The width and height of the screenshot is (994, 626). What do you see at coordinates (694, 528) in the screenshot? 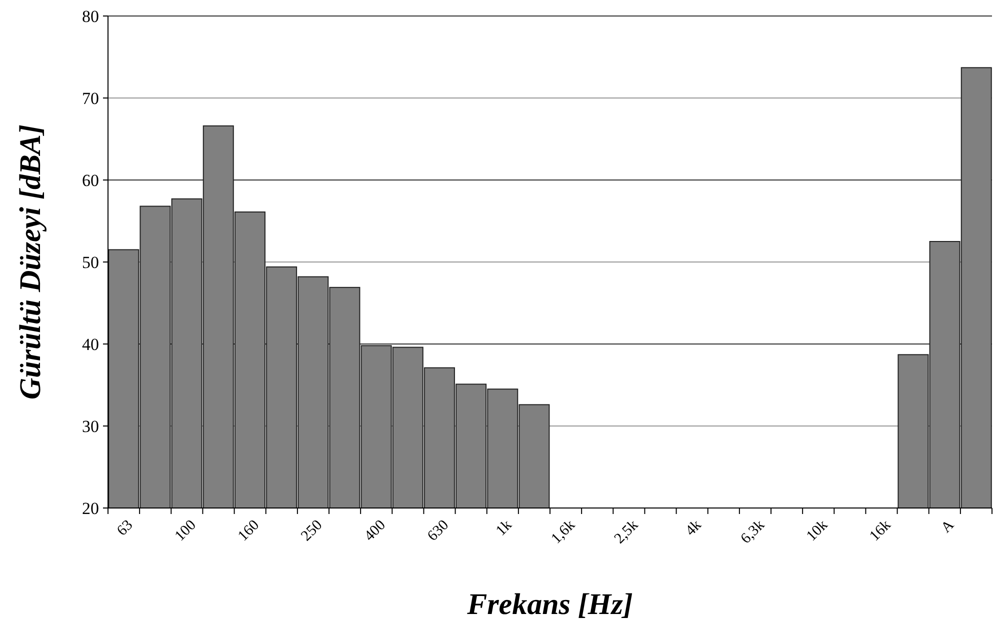
I see `x-tick-label: 4k` at bounding box center [694, 528].